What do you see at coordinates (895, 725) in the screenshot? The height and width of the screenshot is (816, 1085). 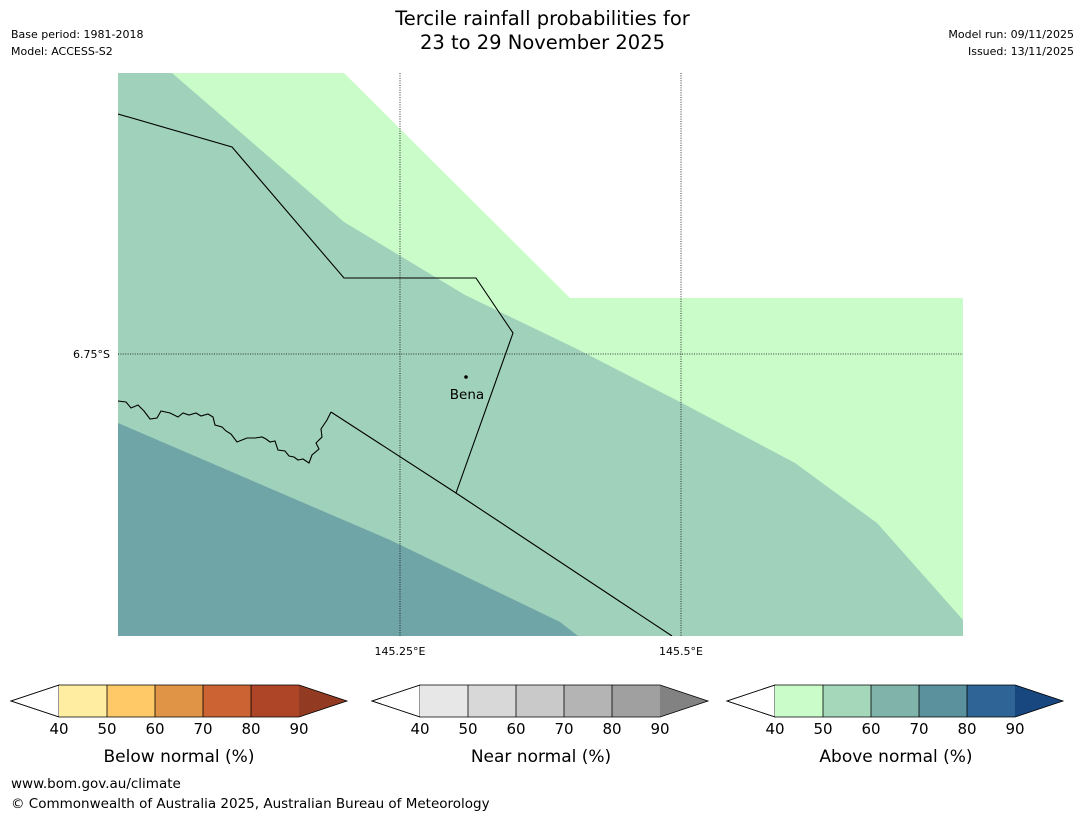 I see `colorbar-above-normal: 40 50 60 70 80 90 Above normal (%)` at bounding box center [895, 725].